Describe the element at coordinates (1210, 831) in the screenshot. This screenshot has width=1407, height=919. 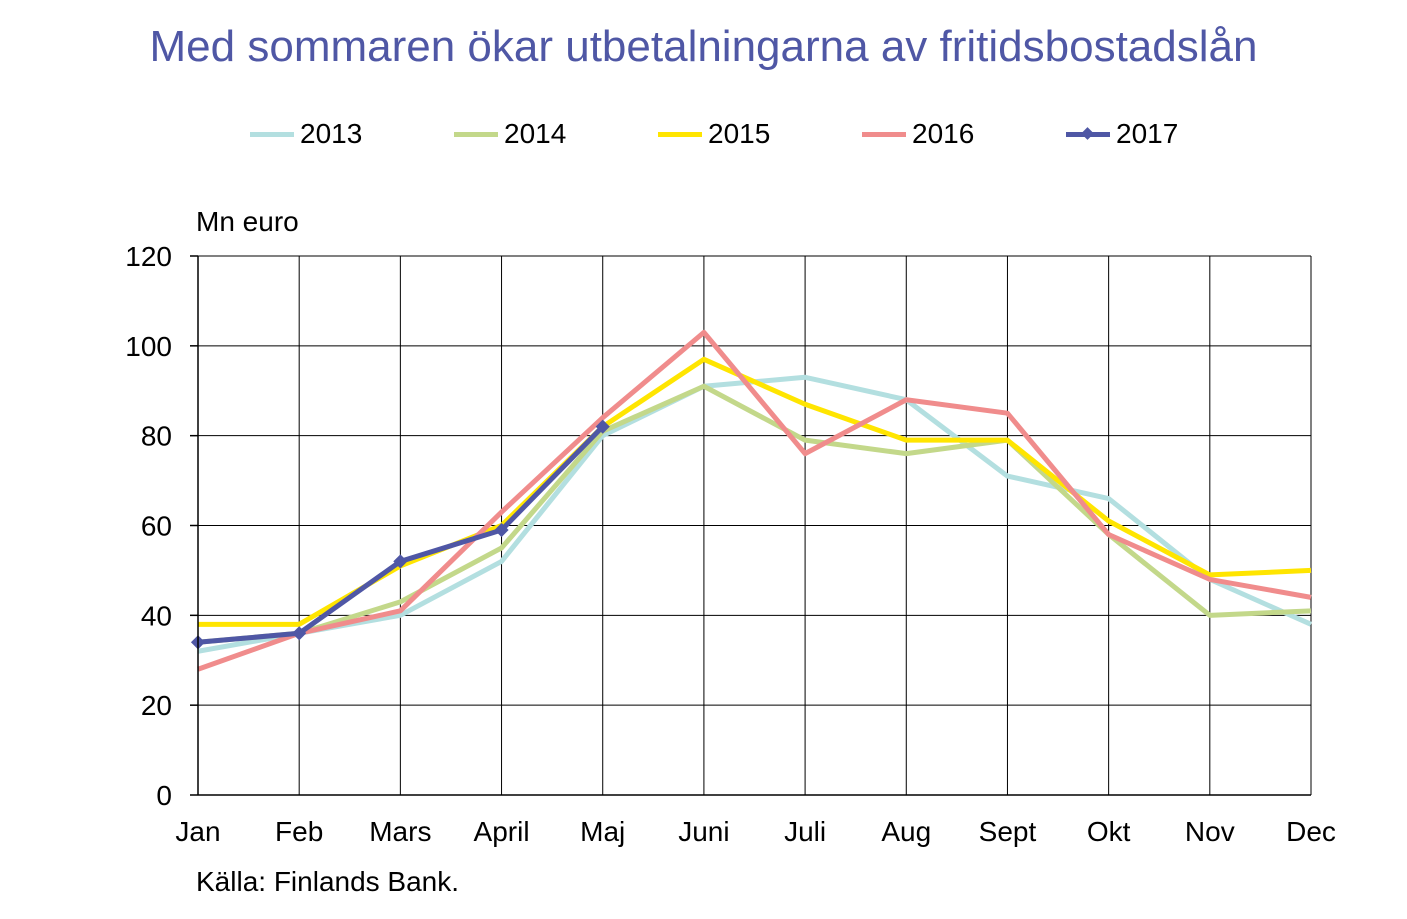
I see `x-tick-label: Nov` at that location.